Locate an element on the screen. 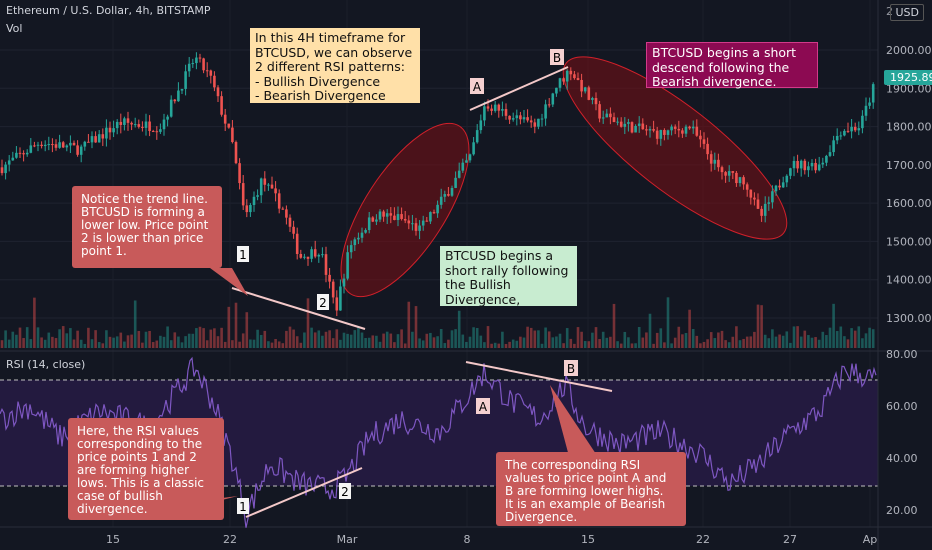 This screenshot has width=932, height=550. rsi-axis: 80.00 60.00 40.00 20.00 is located at coordinates (902, 432).